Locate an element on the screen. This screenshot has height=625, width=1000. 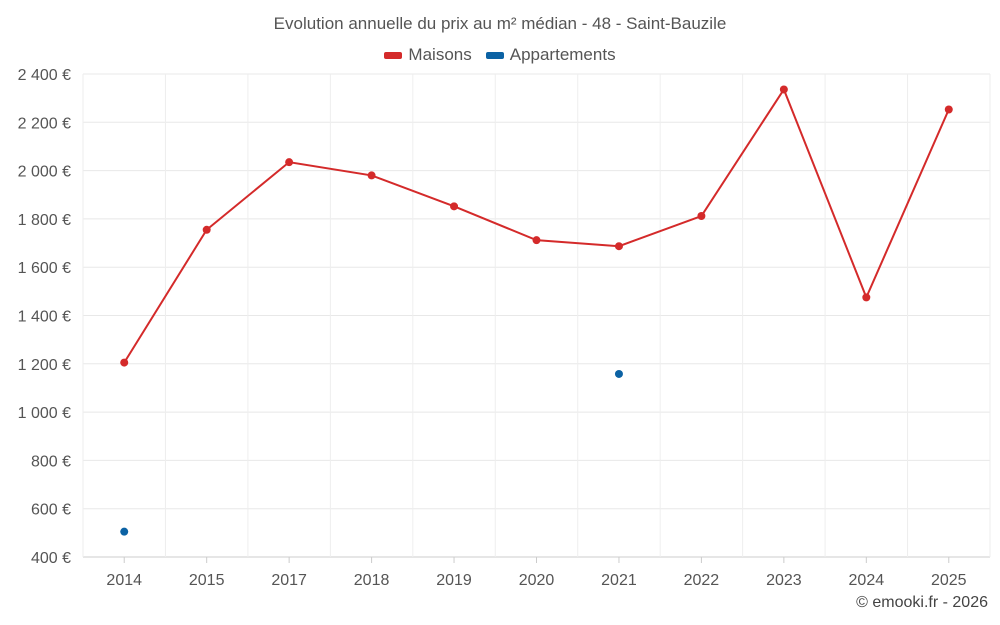
x-tick-label: 2014 is located at coordinates (124, 580).